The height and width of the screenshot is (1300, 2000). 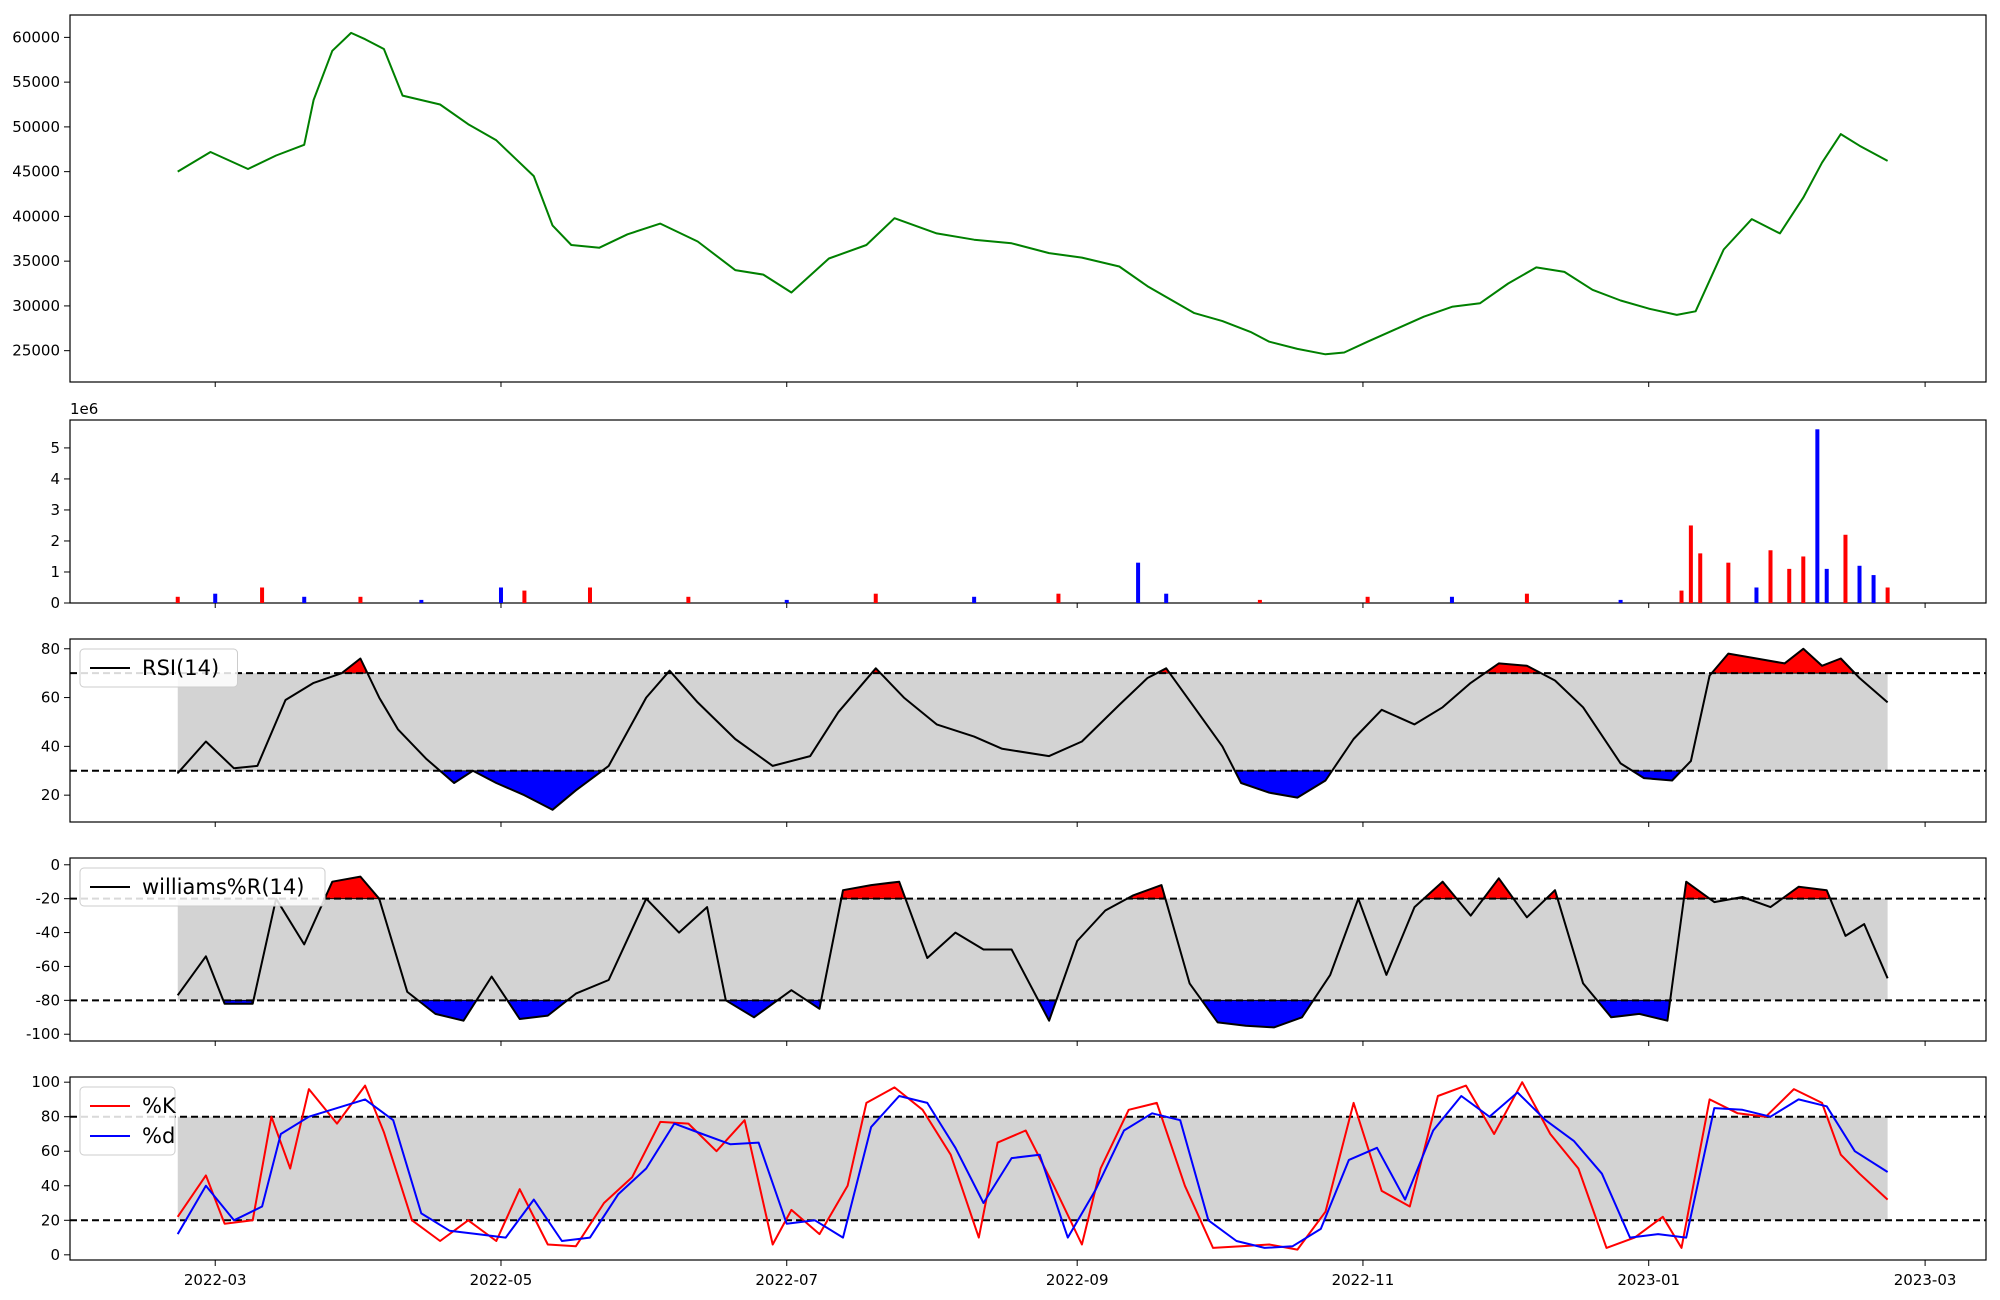 What do you see at coordinates (36, 82) in the screenshot?
I see `y-tick-label: 55000` at bounding box center [36, 82].